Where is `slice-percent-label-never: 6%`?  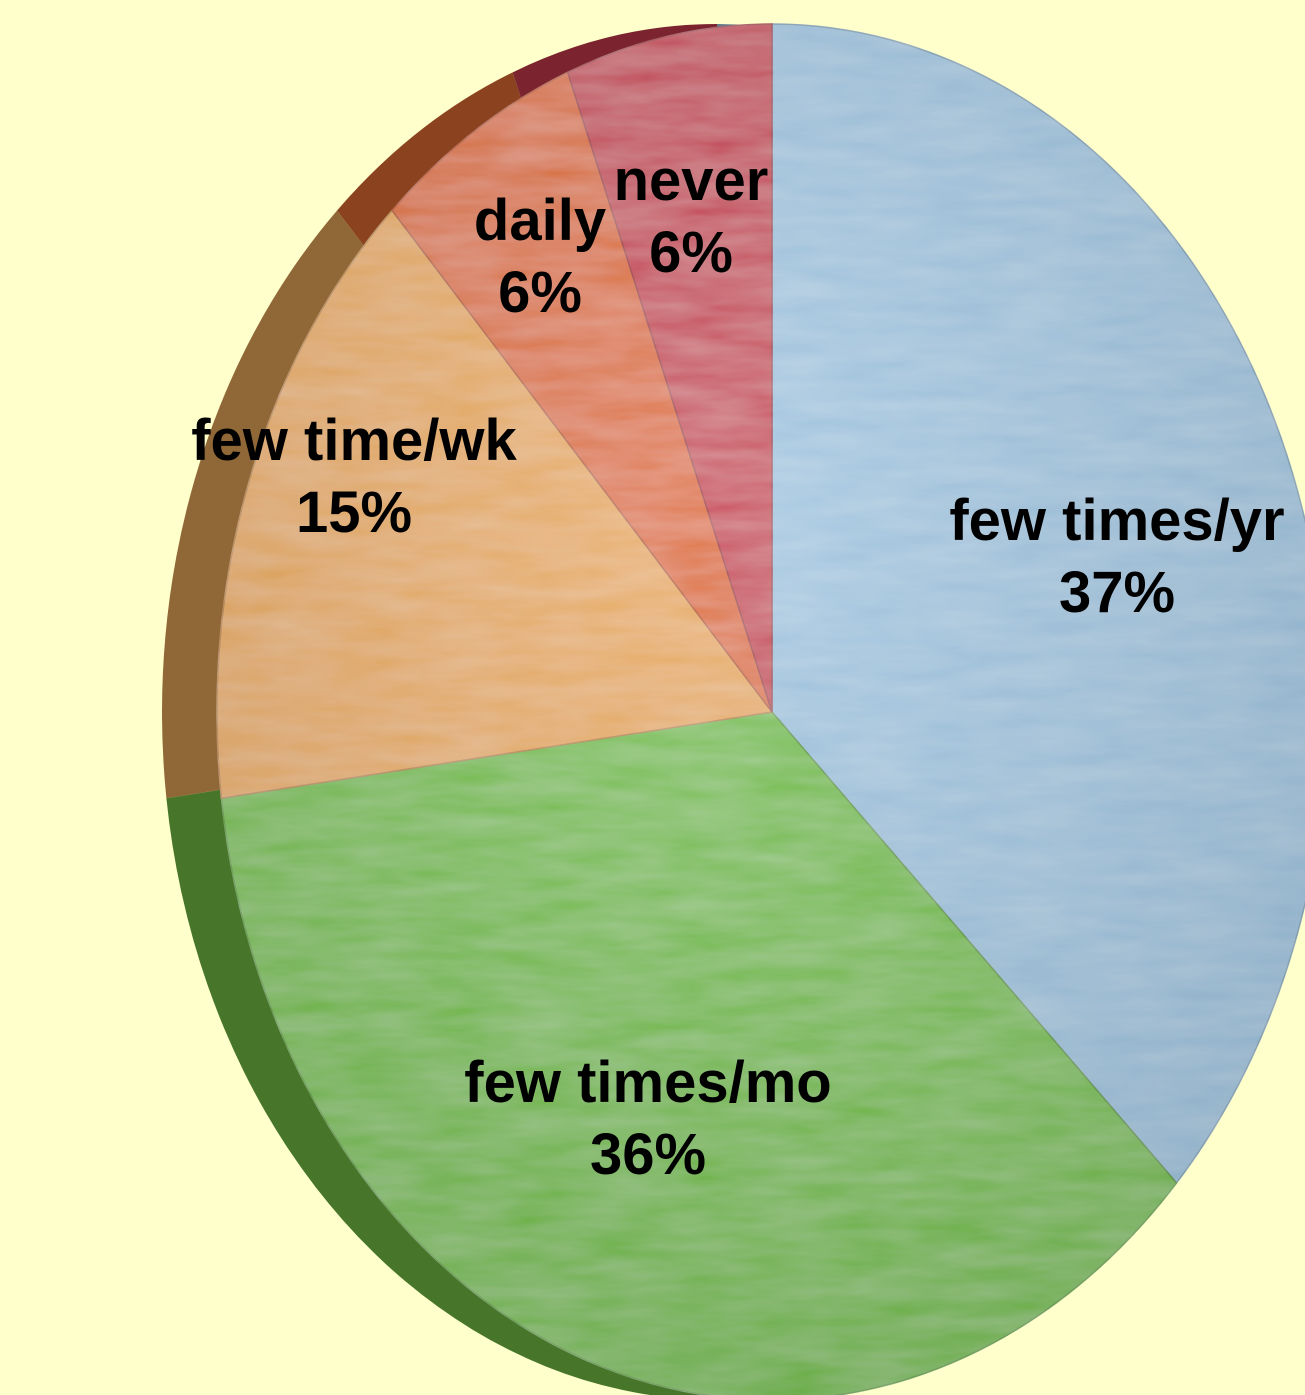
slice-percent-label-never: 6% is located at coordinates (691, 252).